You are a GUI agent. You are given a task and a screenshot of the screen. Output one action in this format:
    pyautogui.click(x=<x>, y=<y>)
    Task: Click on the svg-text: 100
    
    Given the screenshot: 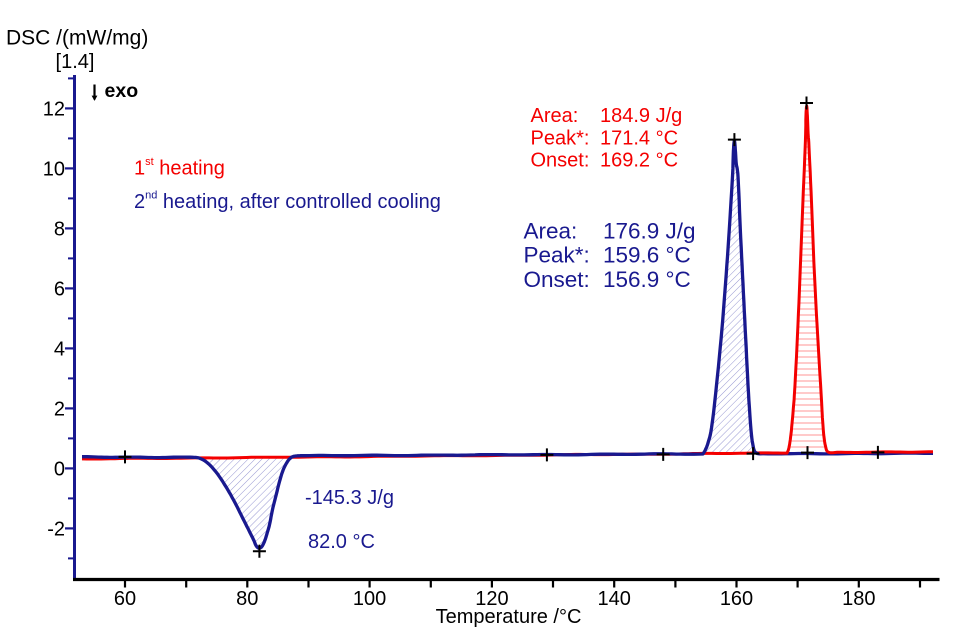 What is the action you would take?
    pyautogui.click(x=369, y=599)
    